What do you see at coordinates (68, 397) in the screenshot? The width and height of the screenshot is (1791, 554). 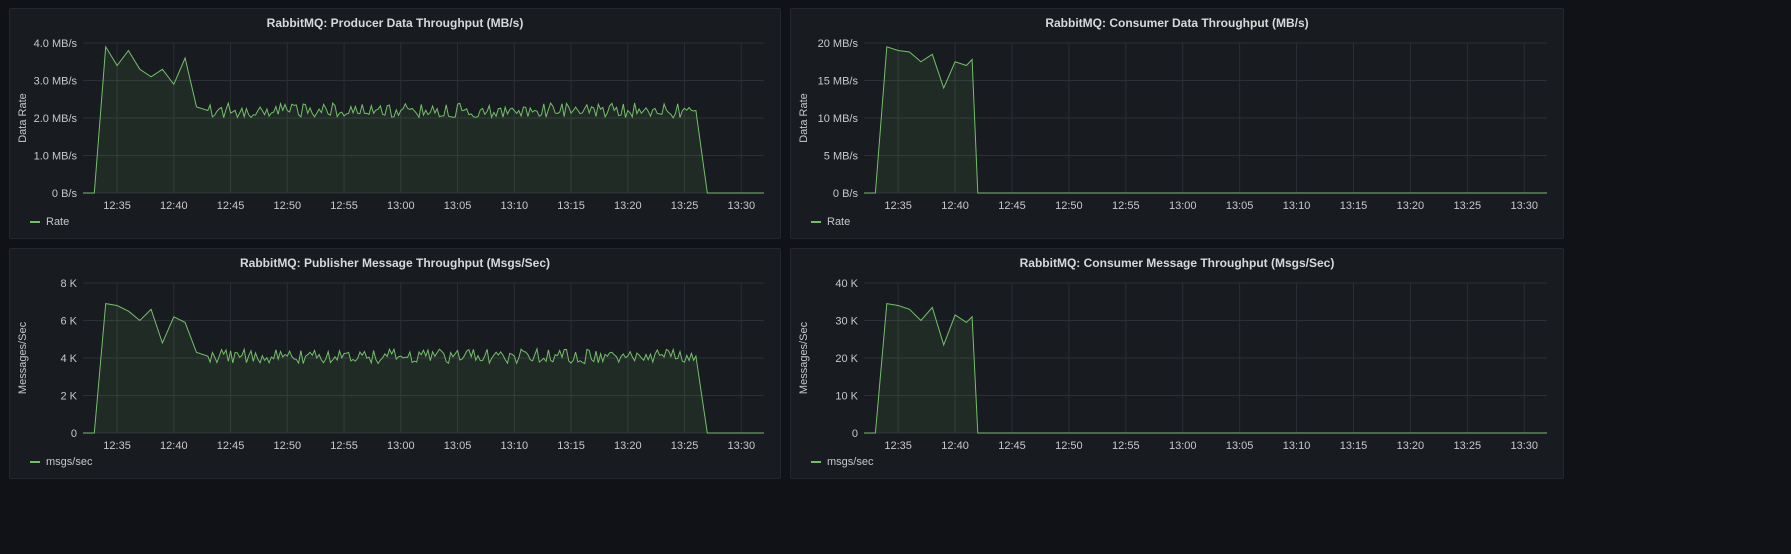 I see `y-tick-label: 2 K` at bounding box center [68, 397].